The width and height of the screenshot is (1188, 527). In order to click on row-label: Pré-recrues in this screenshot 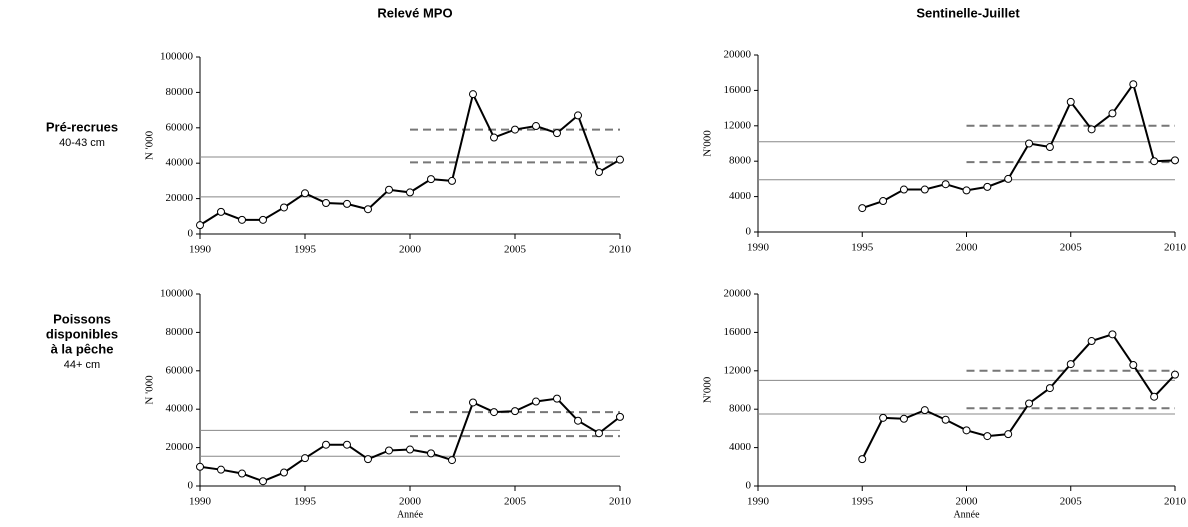, I will do `click(82, 126)`.